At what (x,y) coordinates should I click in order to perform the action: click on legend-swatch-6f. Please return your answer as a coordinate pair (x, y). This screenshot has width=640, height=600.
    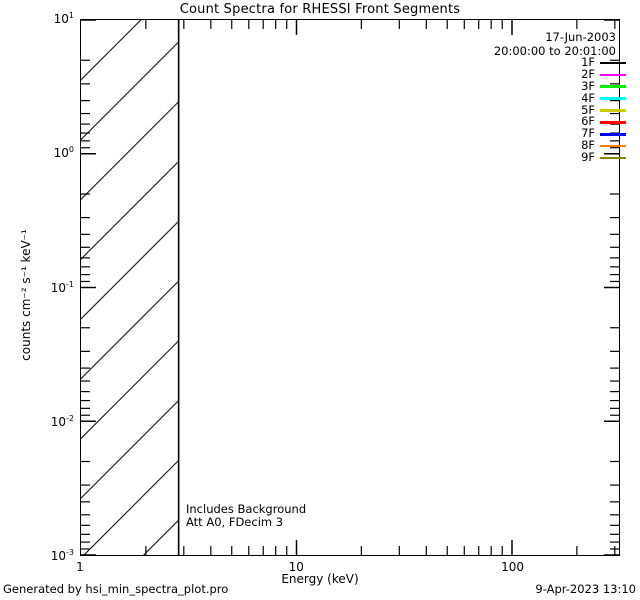
    Looking at the image, I should click on (613, 122).